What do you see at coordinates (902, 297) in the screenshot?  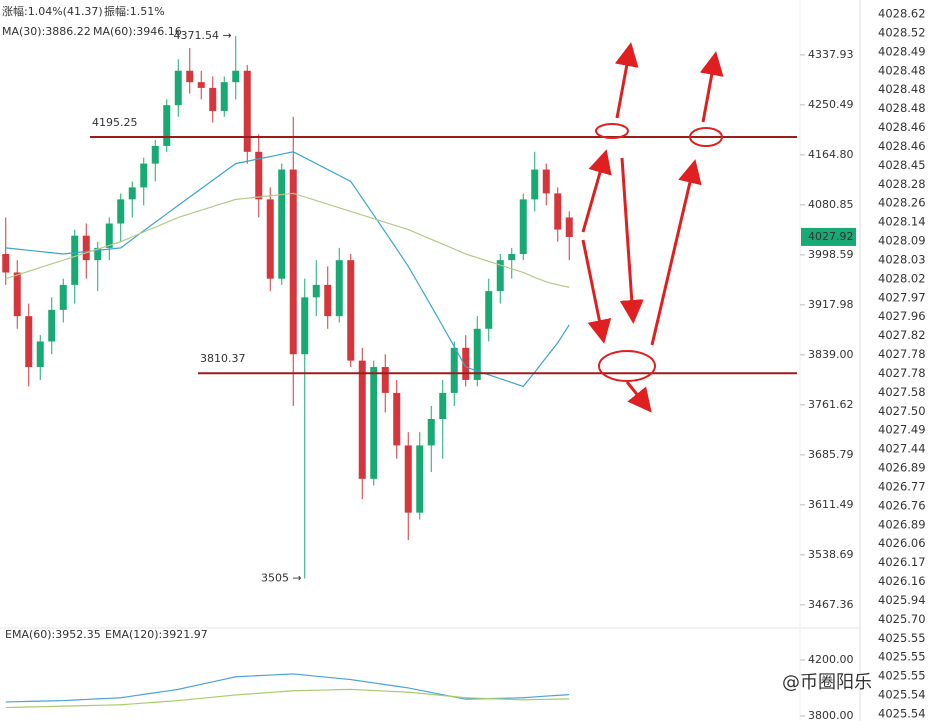 I see `order-price: 4027.97` at bounding box center [902, 297].